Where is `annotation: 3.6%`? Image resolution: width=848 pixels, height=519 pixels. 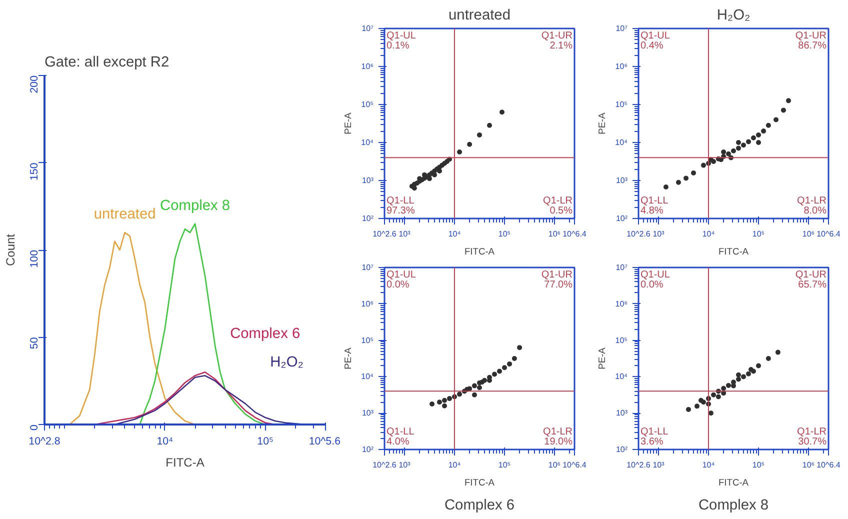
annotation: 3.6% is located at coordinates (652, 442).